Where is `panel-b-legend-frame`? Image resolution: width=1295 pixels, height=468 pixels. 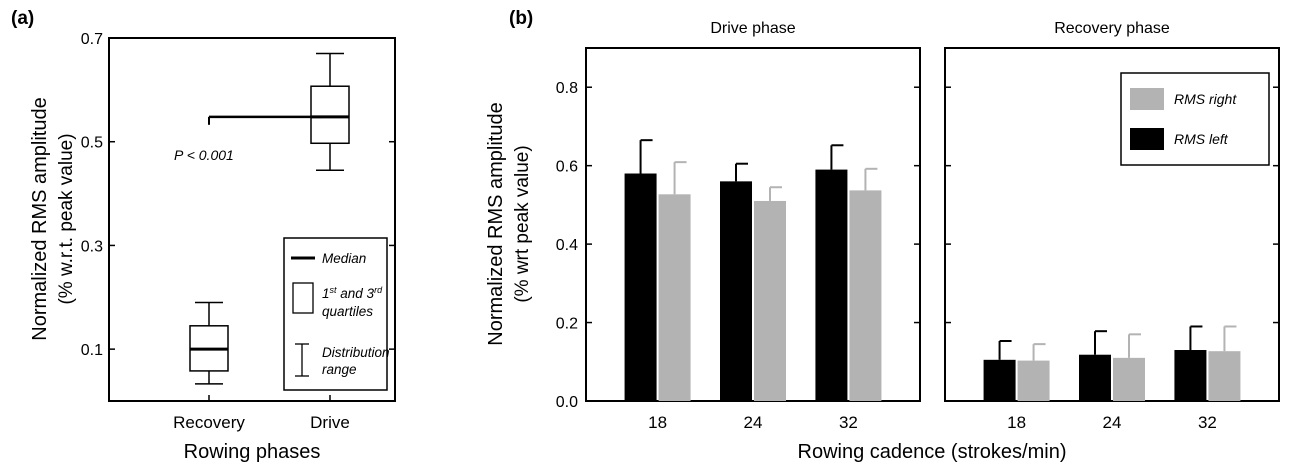 panel-b-legend-frame is located at coordinates (1195, 119).